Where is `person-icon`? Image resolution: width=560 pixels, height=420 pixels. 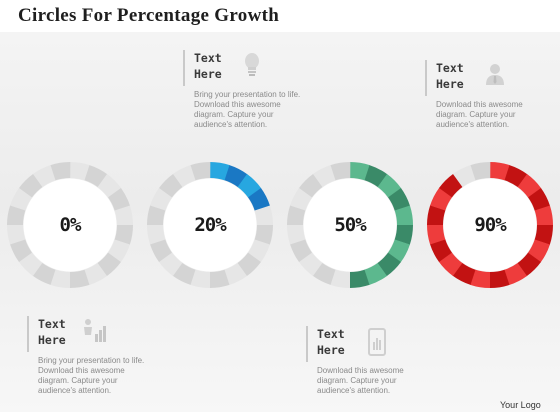
person-icon is located at coordinates (495, 74).